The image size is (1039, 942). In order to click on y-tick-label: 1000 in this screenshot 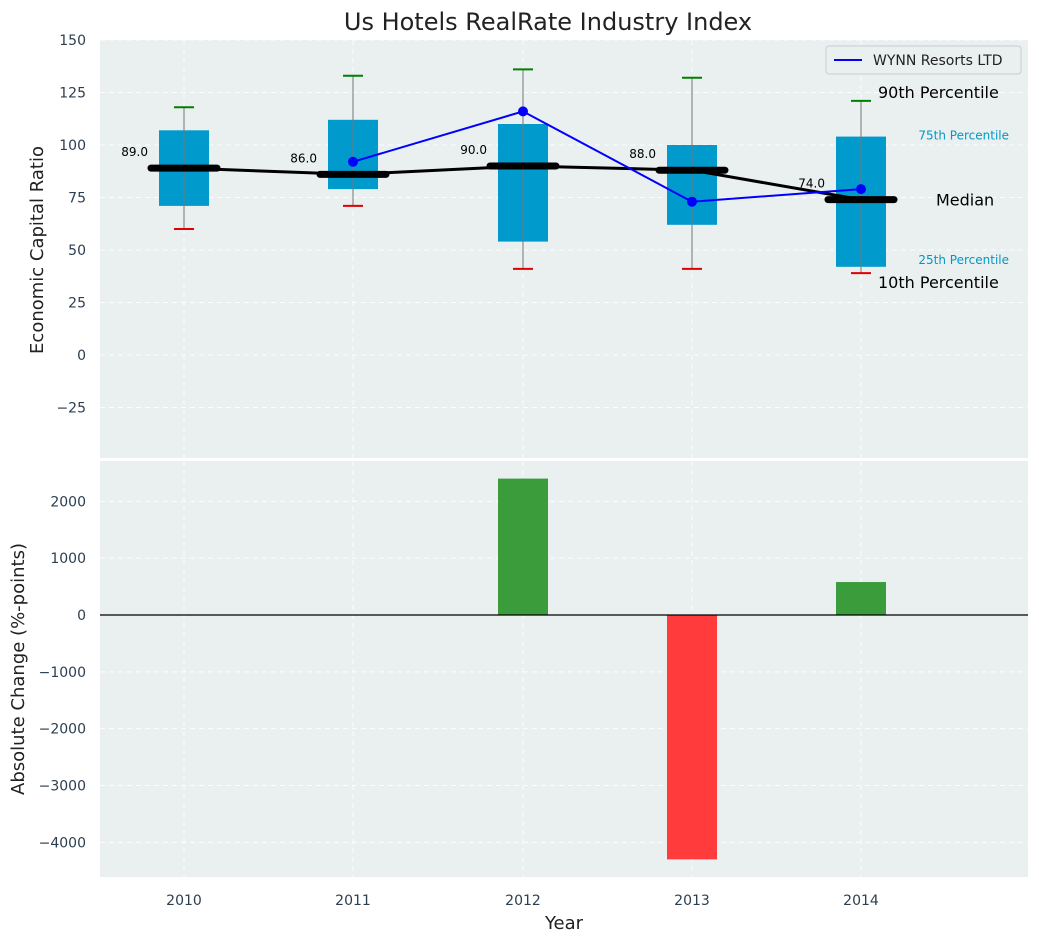, I will do `click(68, 559)`.